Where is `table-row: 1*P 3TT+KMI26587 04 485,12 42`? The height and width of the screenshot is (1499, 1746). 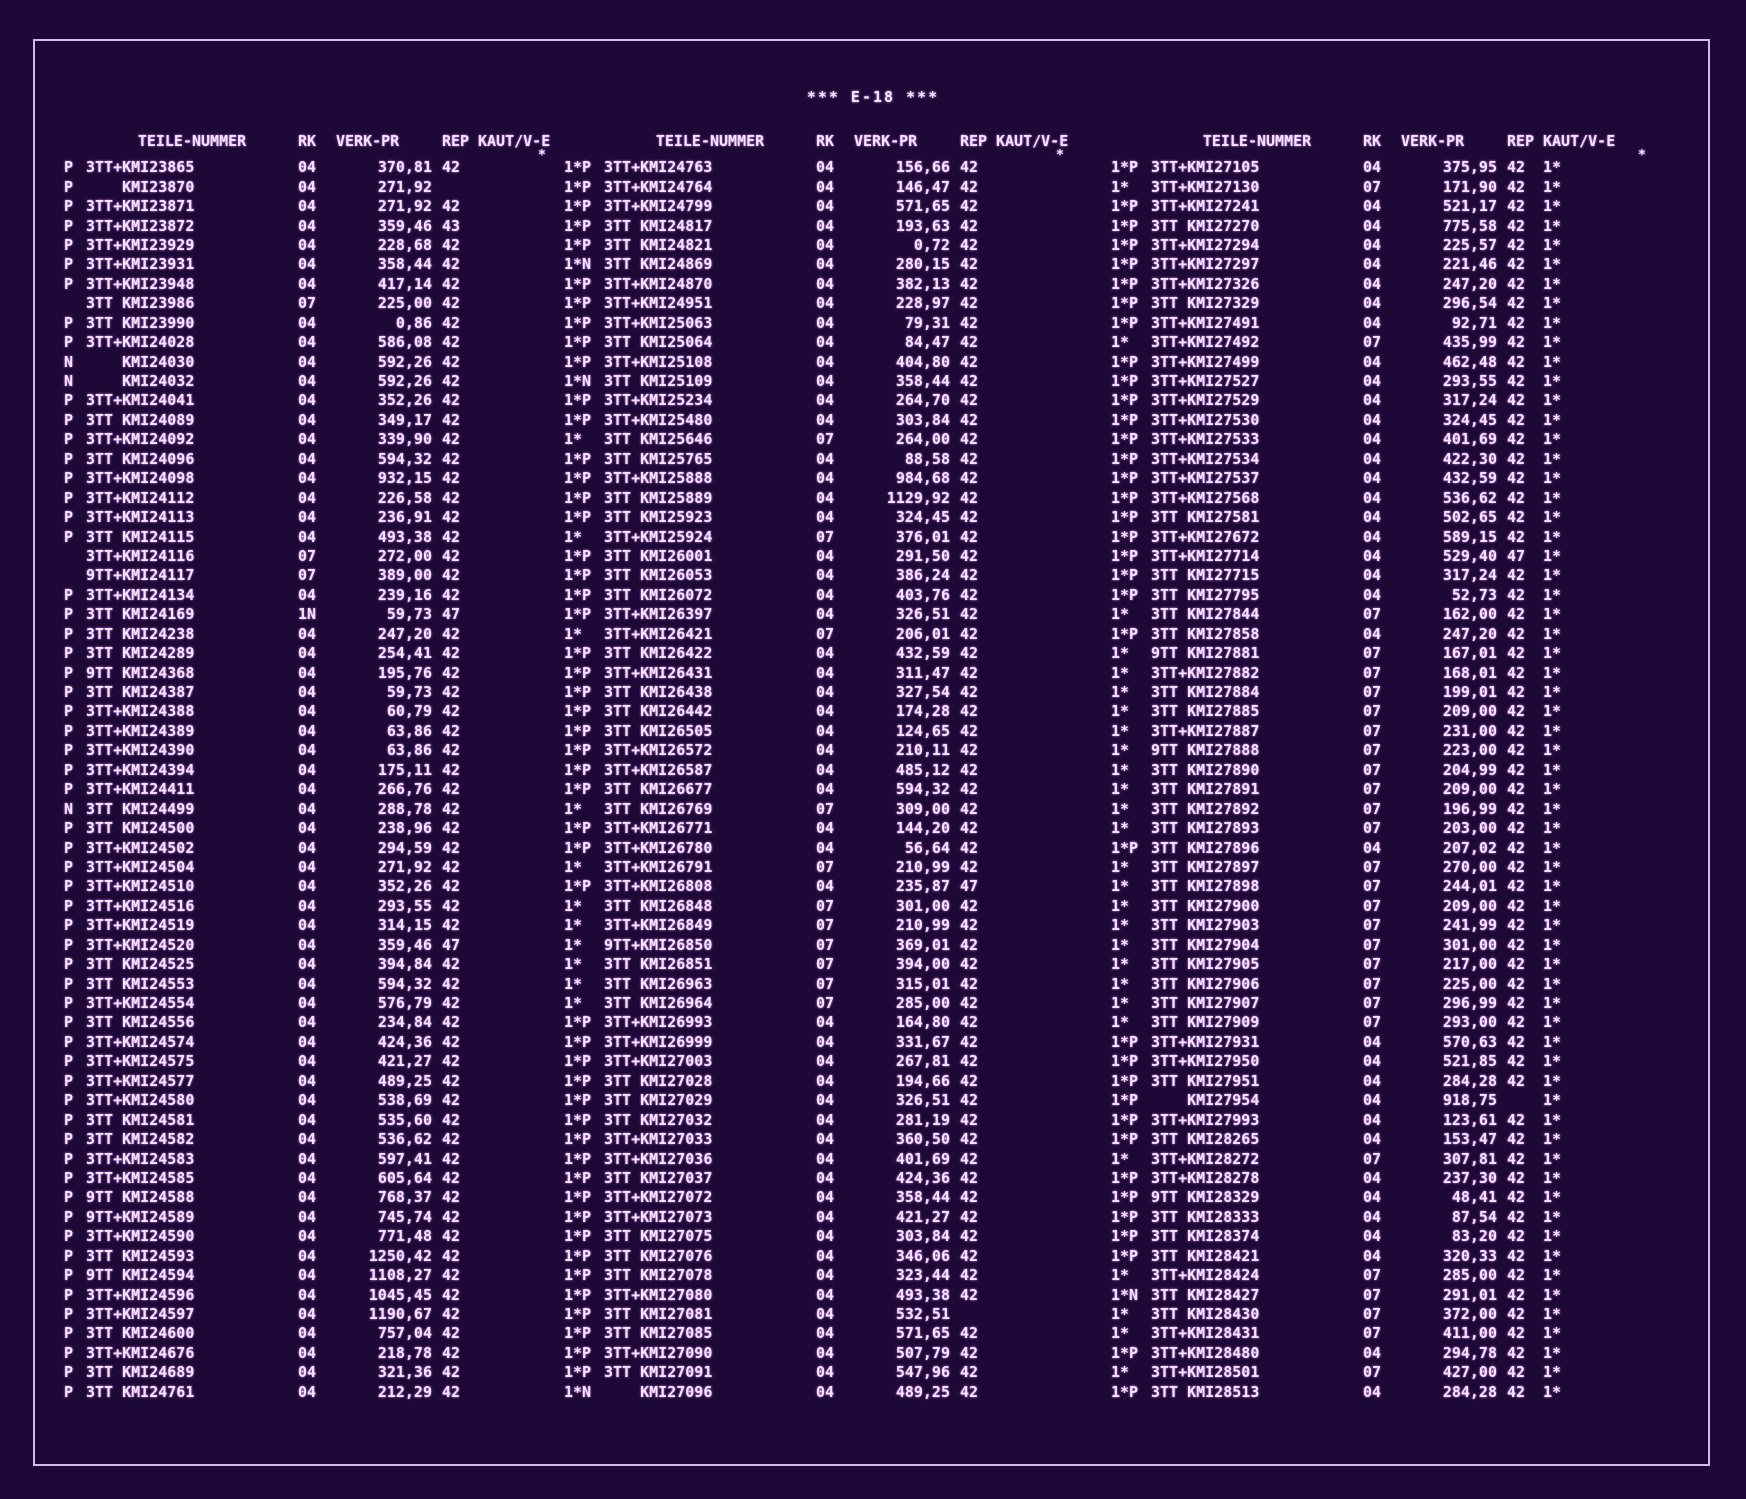 table-row: 1*P 3TT+KMI26587 04 485,12 42 is located at coordinates (816, 770).